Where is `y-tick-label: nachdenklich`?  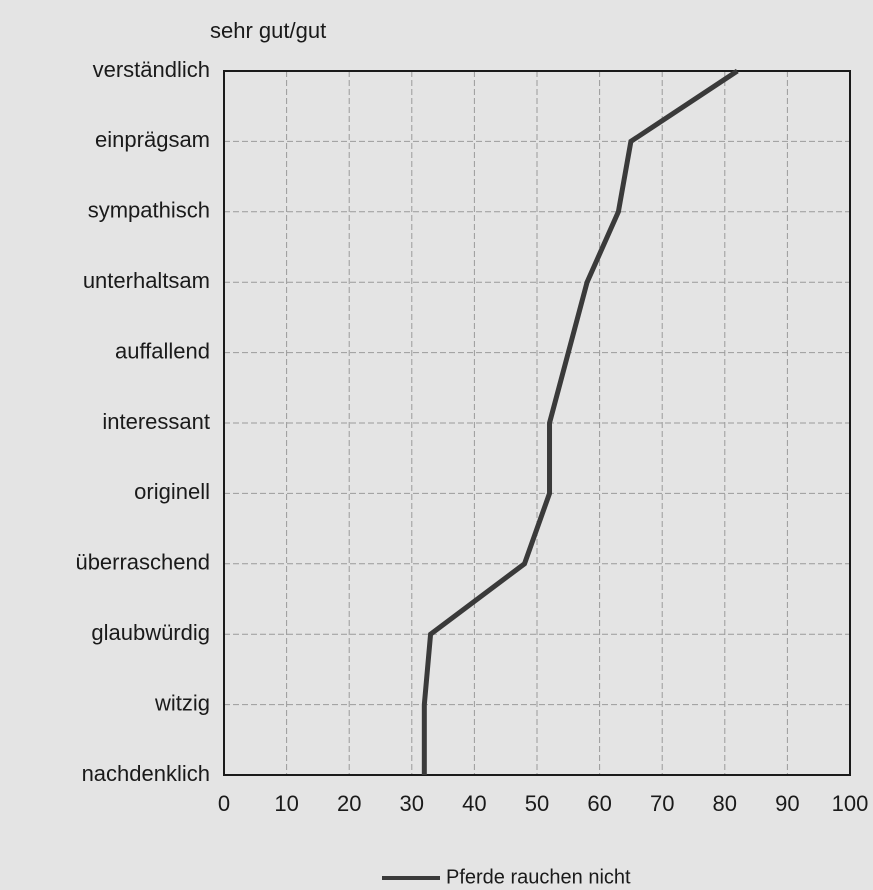
y-tick-label: nachdenklich is located at coordinates (146, 773).